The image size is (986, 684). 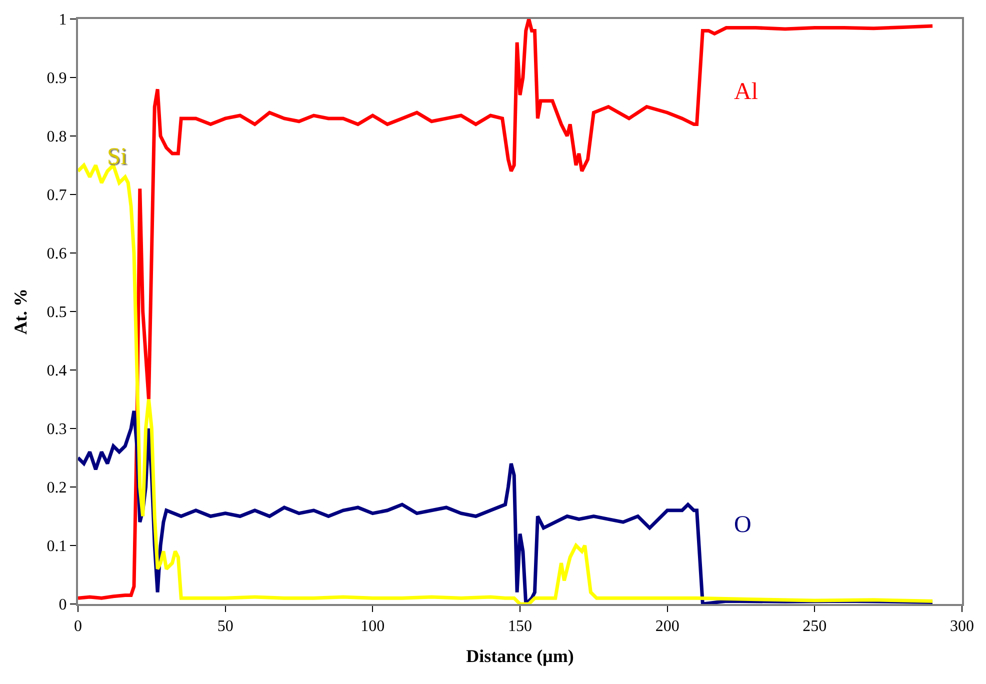 What do you see at coordinates (746, 92) in the screenshot?
I see `series-label: Al` at bounding box center [746, 92].